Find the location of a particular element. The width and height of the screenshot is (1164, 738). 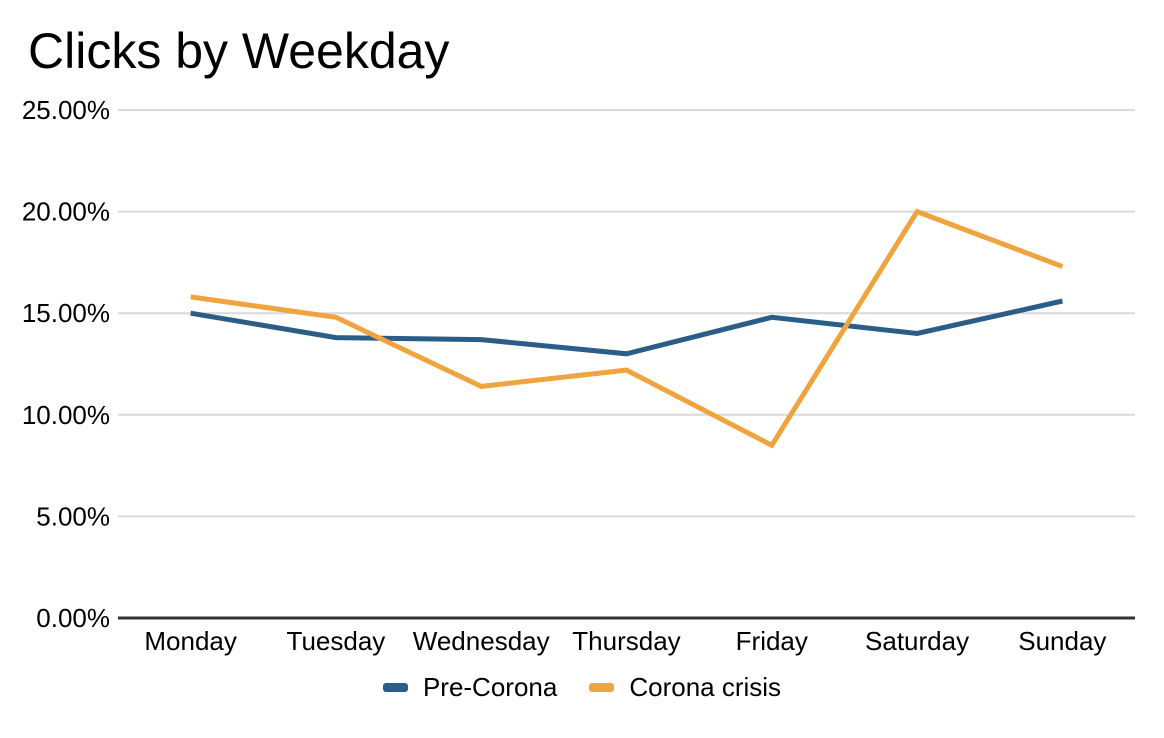

x-axis-label: Monday is located at coordinates (190, 641).